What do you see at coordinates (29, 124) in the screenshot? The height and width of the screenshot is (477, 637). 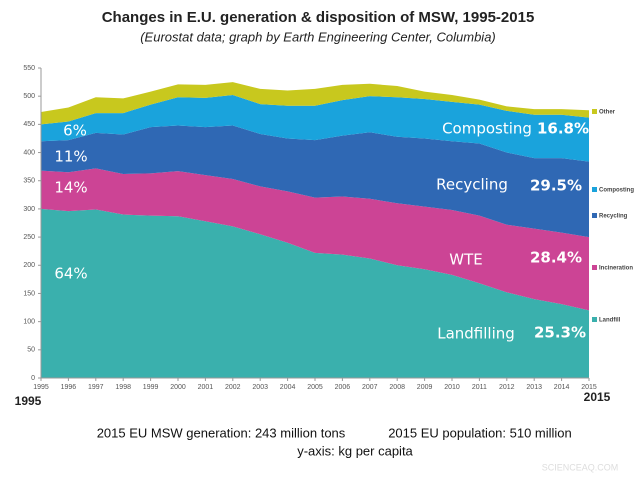 I see `y-tick-label: 450` at bounding box center [29, 124].